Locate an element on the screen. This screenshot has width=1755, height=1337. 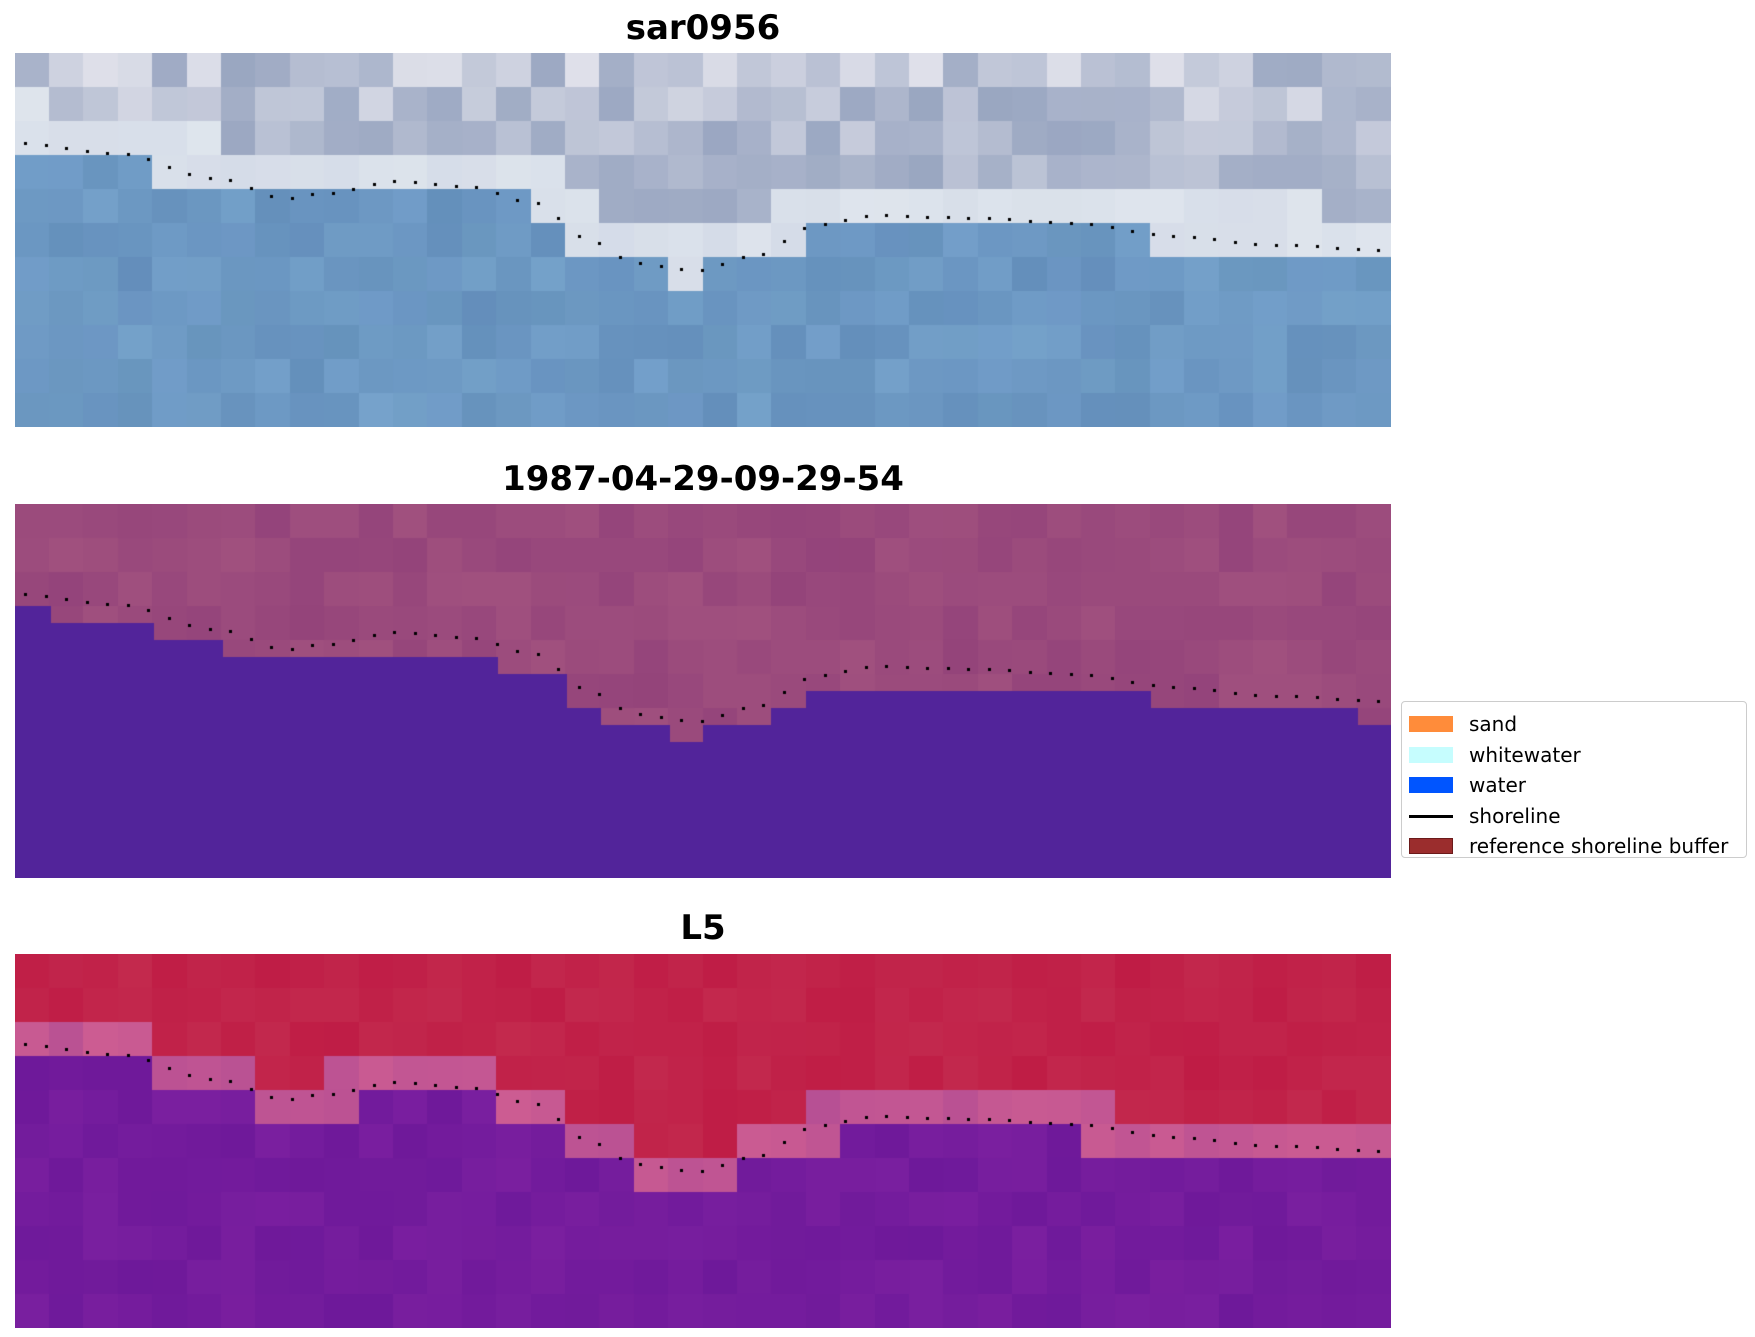
legend-item-shoreline: shoreline is located at coordinates (1574, 816).